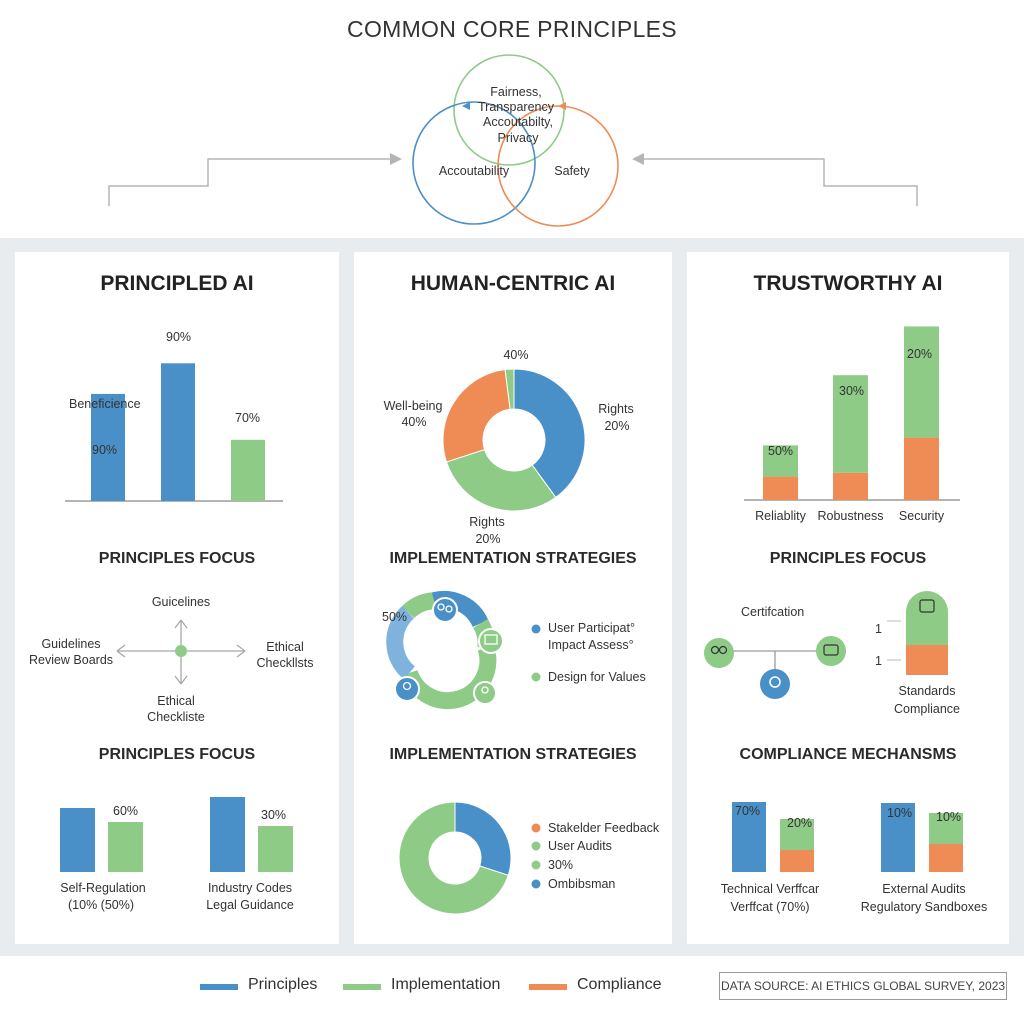 Image resolution: width=1024 pixels, height=1024 pixels. What do you see at coordinates (77, 840) in the screenshot?
I see `group-1-principles-bar` at bounding box center [77, 840].